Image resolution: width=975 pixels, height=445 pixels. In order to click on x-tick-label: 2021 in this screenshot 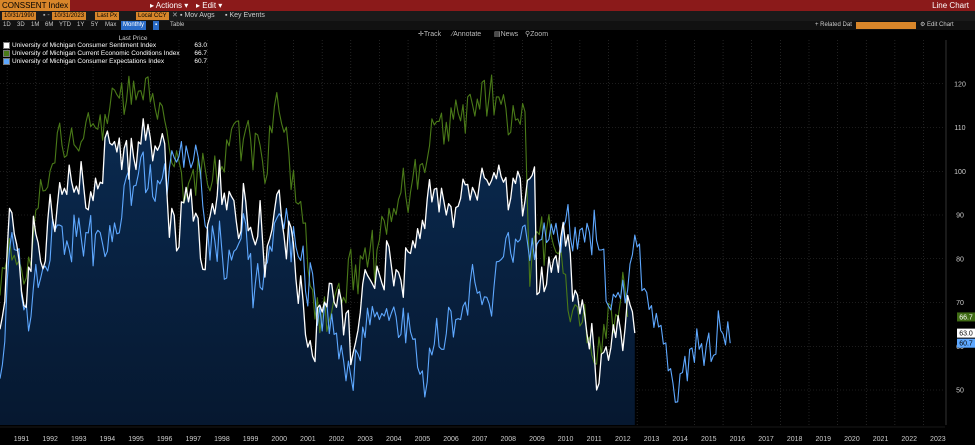, I will do `click(881, 439)`.